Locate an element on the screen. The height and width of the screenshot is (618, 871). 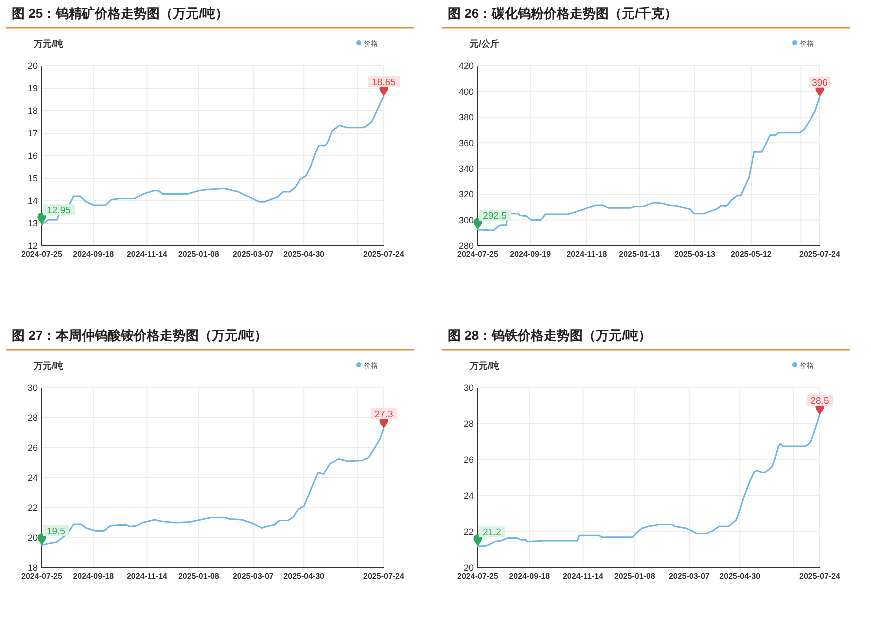
y-tick-label: 14 is located at coordinates (33, 201).